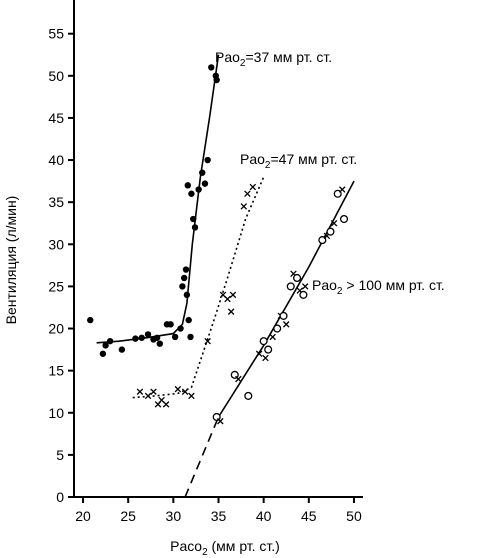 The image size is (480, 558). What do you see at coordinates (60, 497) in the screenshot?
I see `y-tick-label: 0` at bounding box center [60, 497].